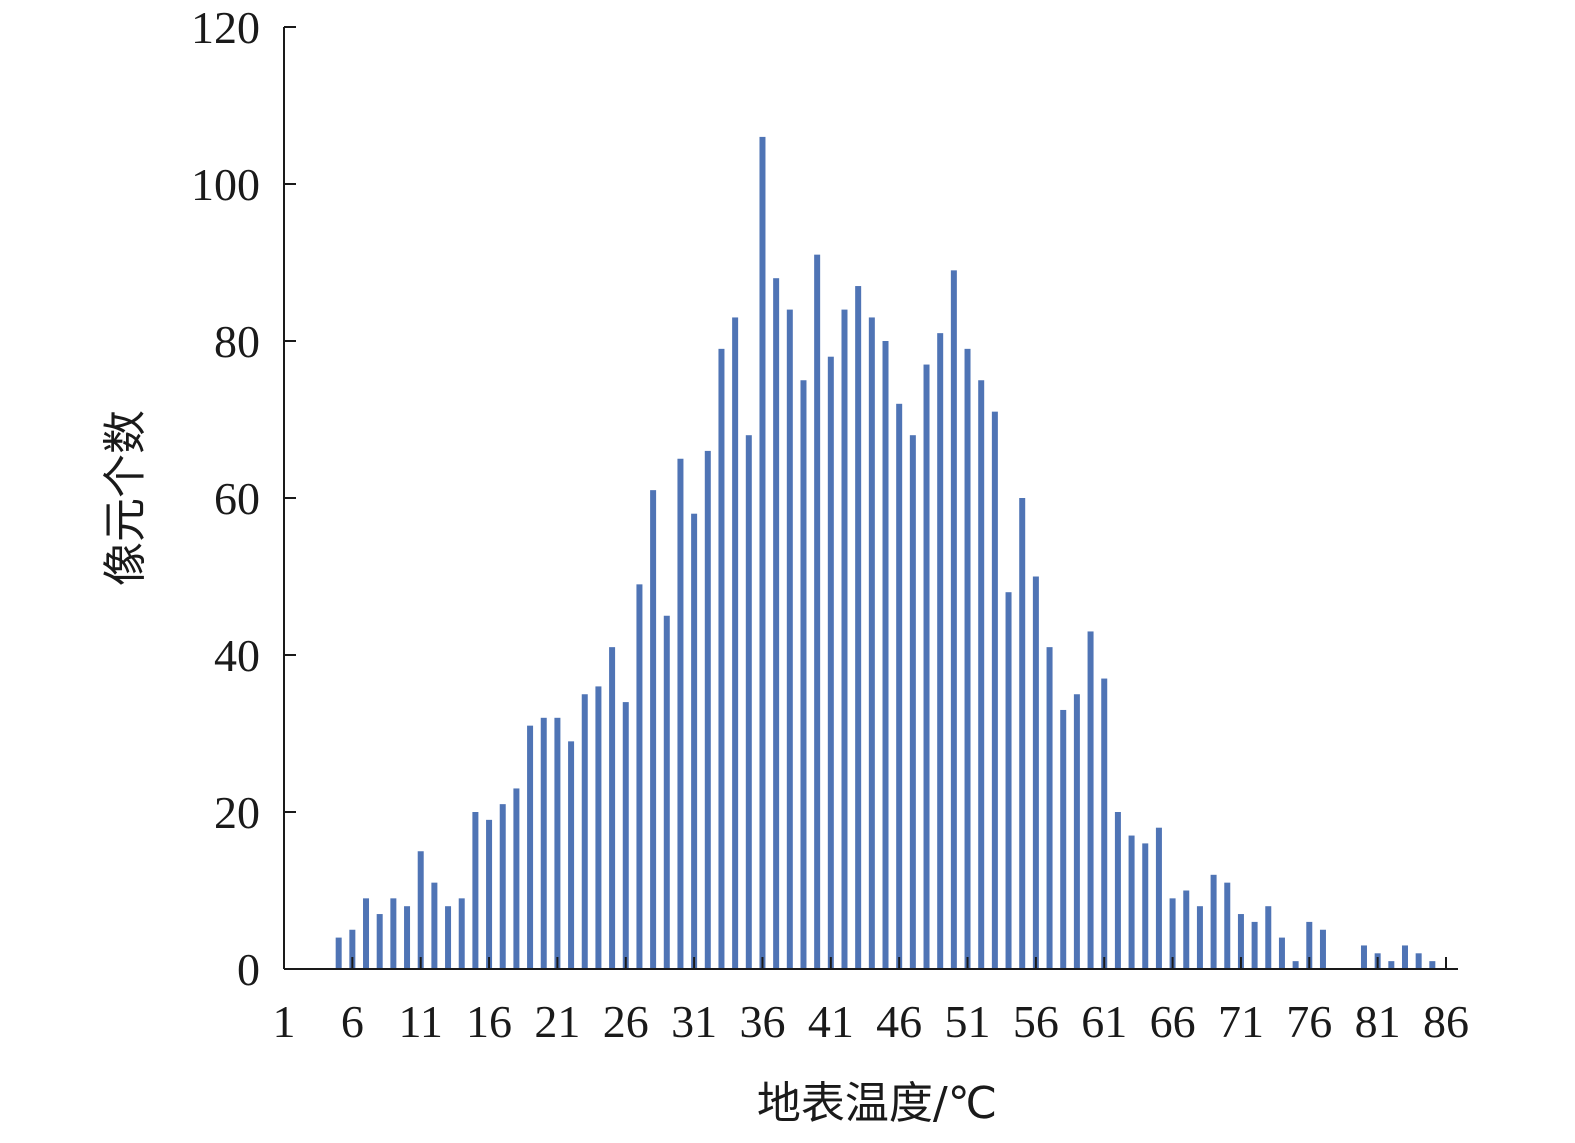 The height and width of the screenshot is (1143, 1575). I want to click on y-axis-title: 像元个数, so click(125, 498).